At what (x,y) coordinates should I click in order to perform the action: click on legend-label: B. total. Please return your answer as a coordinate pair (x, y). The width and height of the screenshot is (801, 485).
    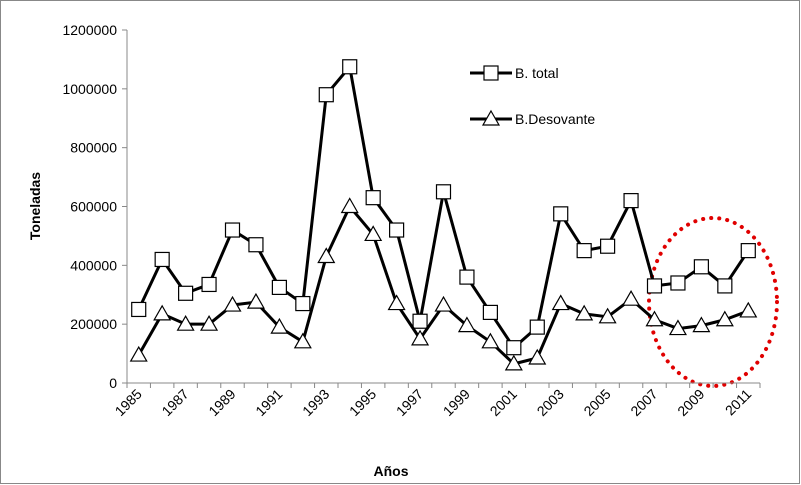
    Looking at the image, I should click on (537, 73).